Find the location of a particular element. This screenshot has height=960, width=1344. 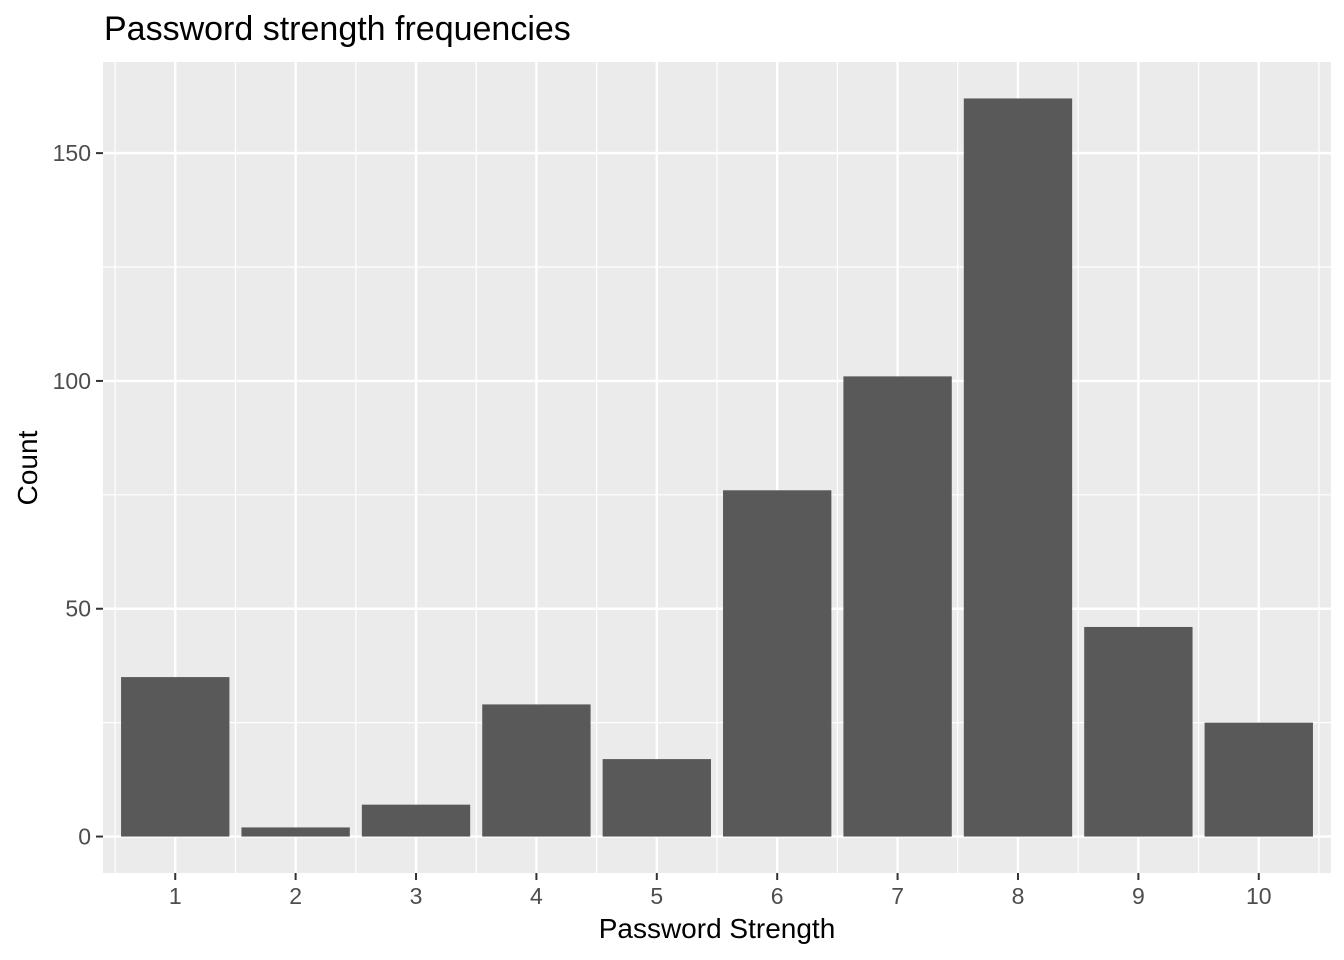

y-axis-ticks: 0 50 100 150 is located at coordinates (78, 495).